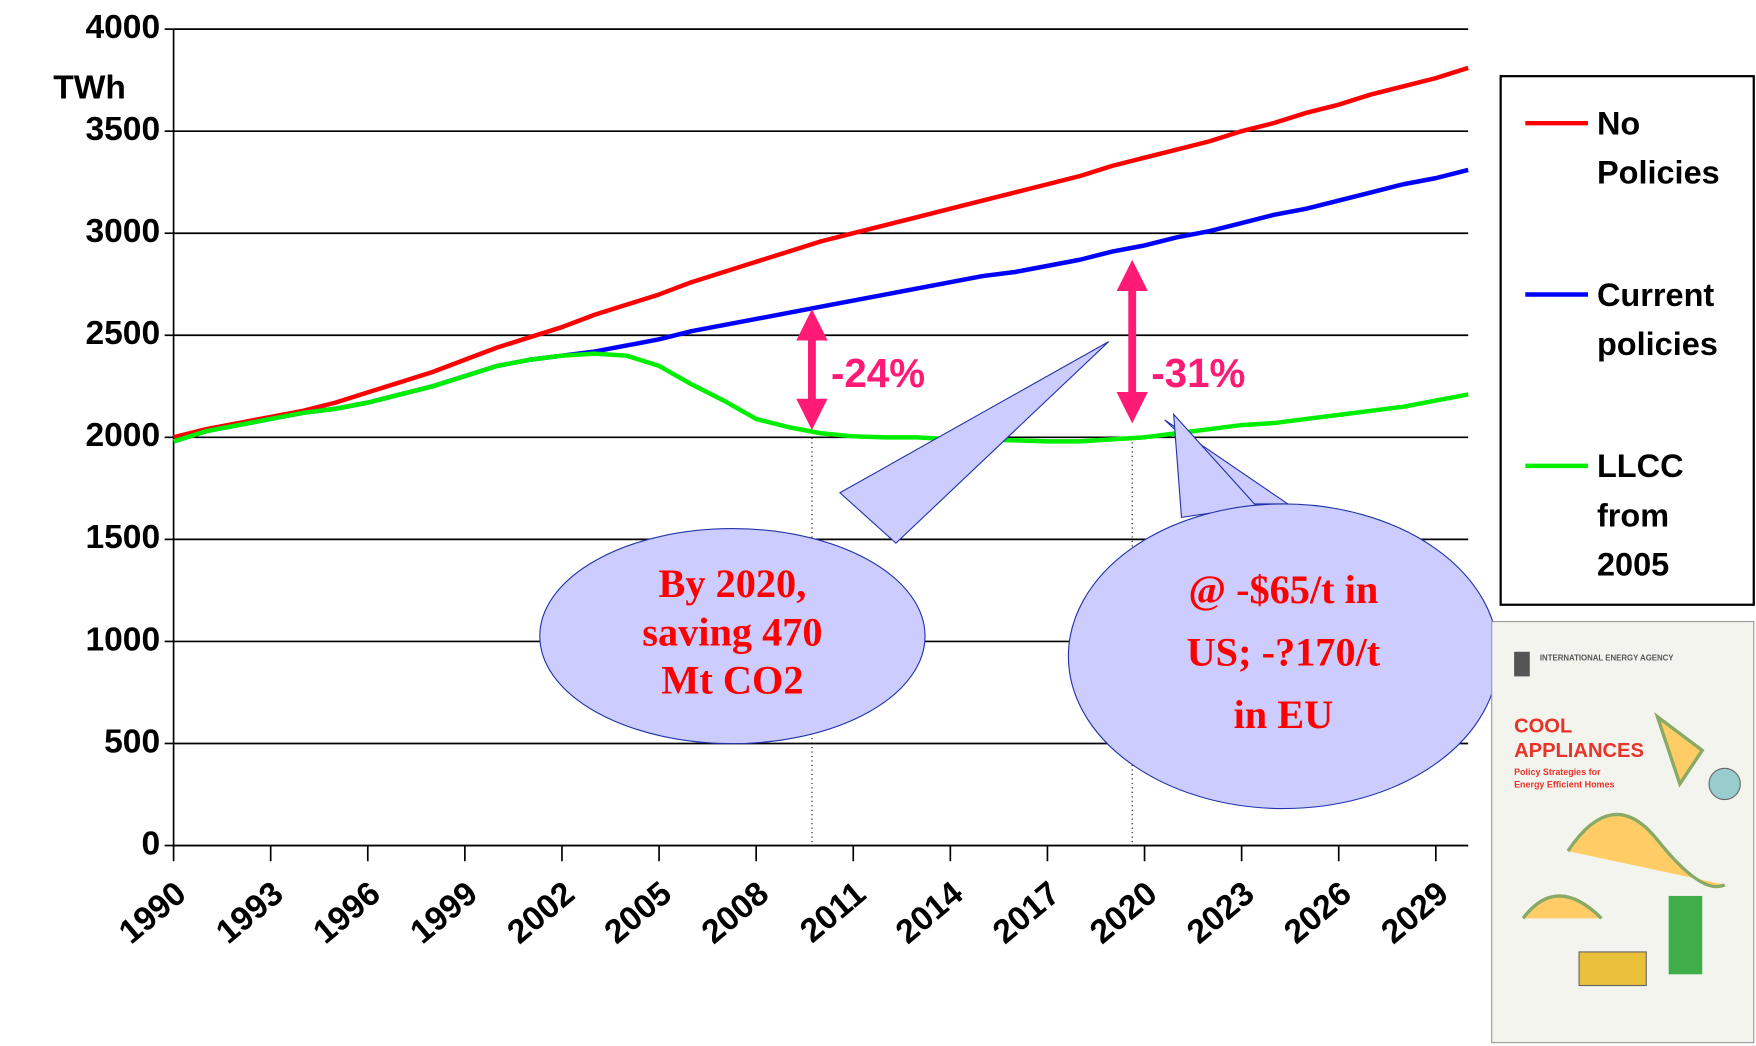  What do you see at coordinates (1284, 652) in the screenshot?
I see `callout-text: US; -?170/t` at bounding box center [1284, 652].